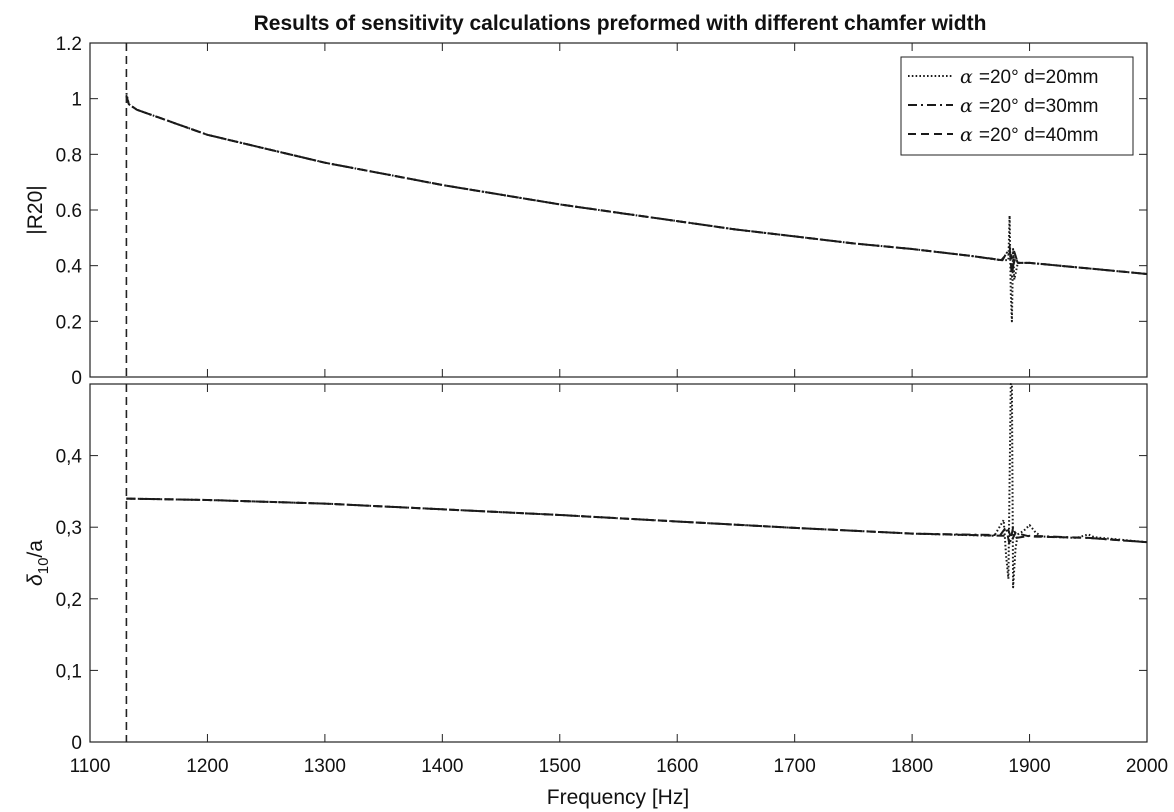  What do you see at coordinates (795, 766) in the screenshot?
I see `x-tick-label: 1700` at bounding box center [795, 766].